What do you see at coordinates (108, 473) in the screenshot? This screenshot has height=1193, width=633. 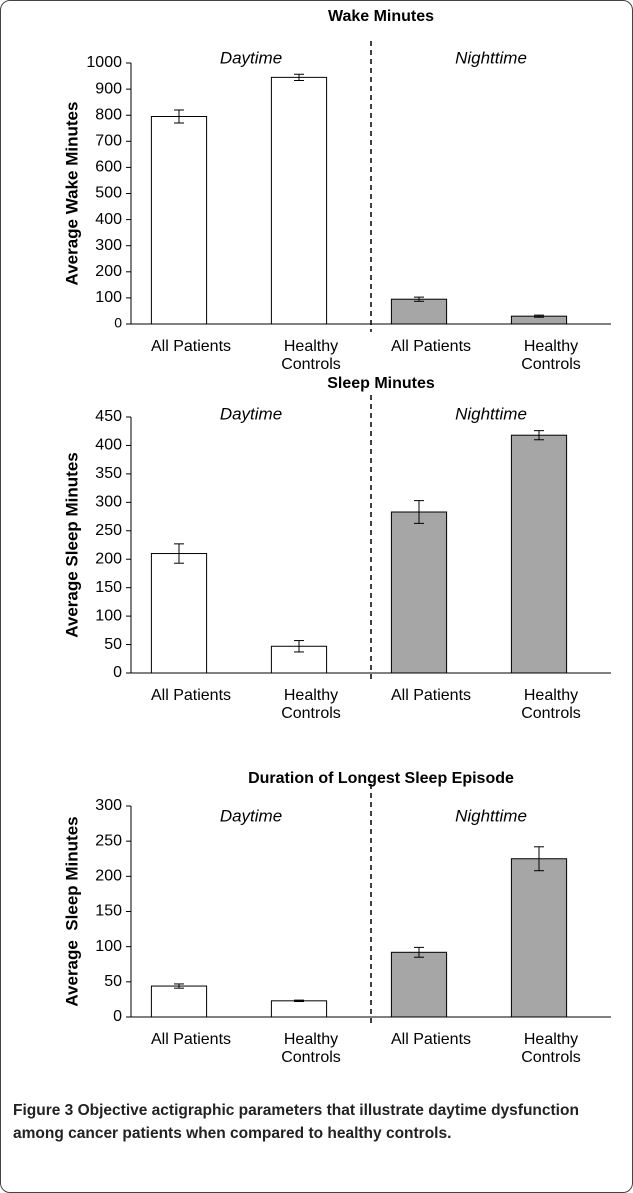 I see `y-tick-label: 350` at bounding box center [108, 473].